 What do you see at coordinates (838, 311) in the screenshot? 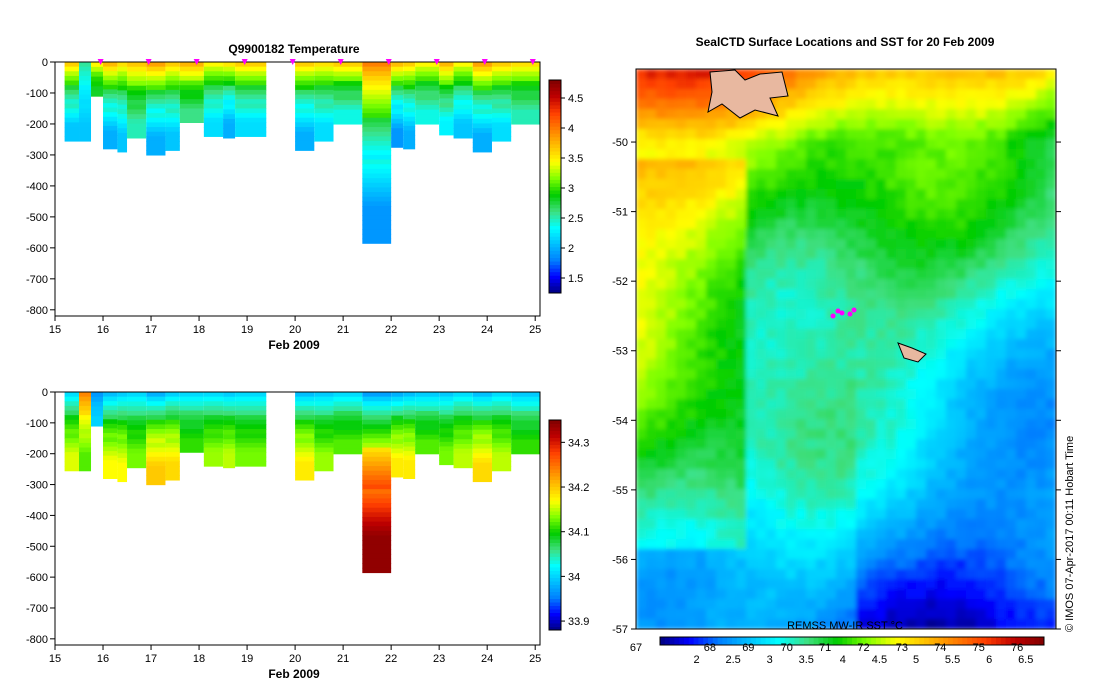
I see `seal-location-marker` at bounding box center [838, 311].